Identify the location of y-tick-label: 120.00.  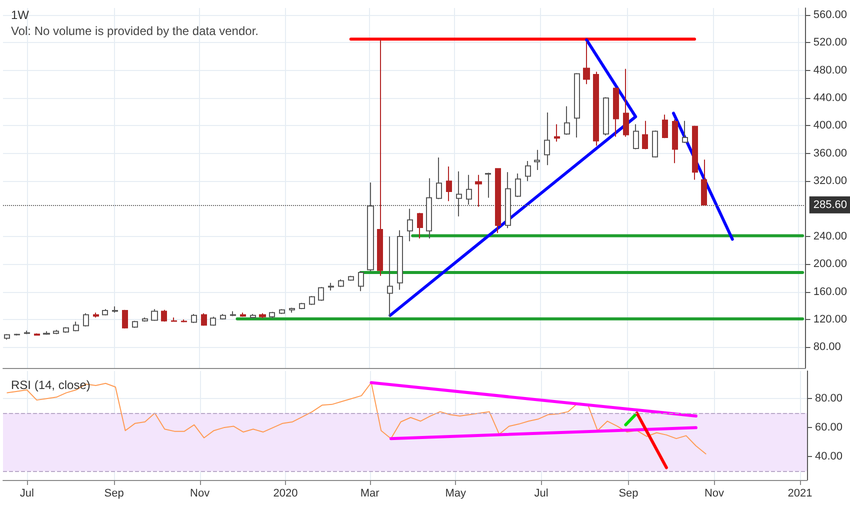
(830, 320).